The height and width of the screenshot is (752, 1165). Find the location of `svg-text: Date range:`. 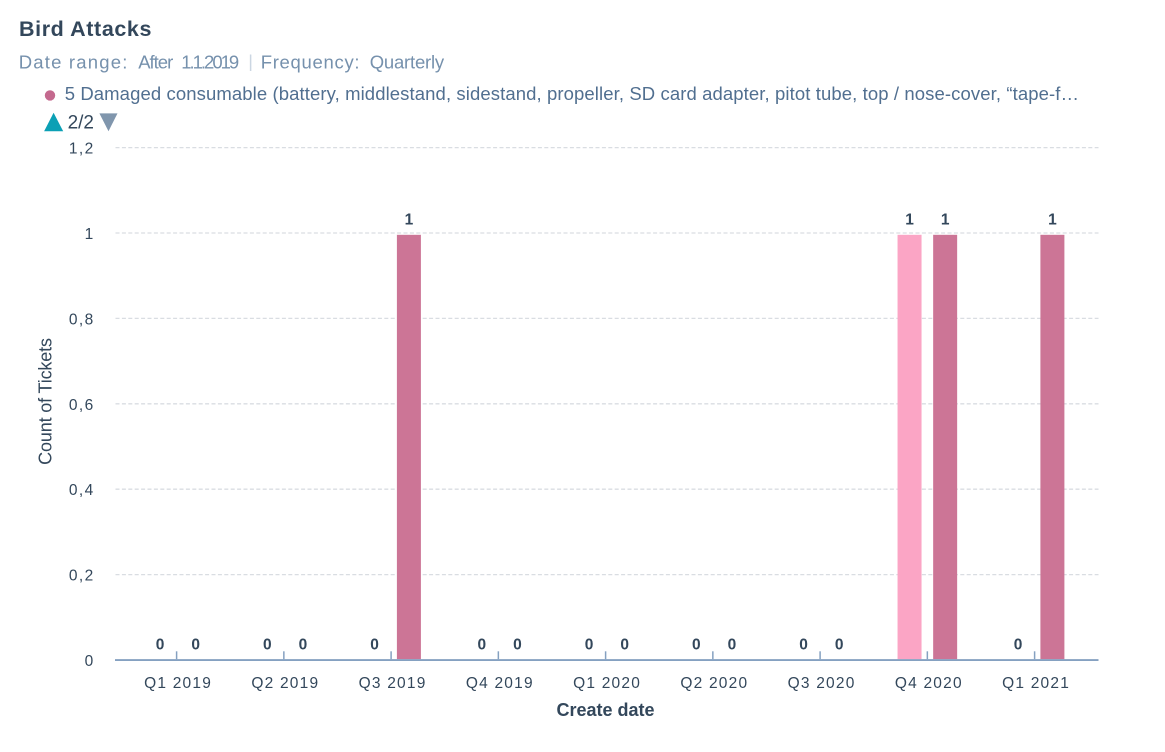

svg-text: Date range: is located at coordinates (74, 62).